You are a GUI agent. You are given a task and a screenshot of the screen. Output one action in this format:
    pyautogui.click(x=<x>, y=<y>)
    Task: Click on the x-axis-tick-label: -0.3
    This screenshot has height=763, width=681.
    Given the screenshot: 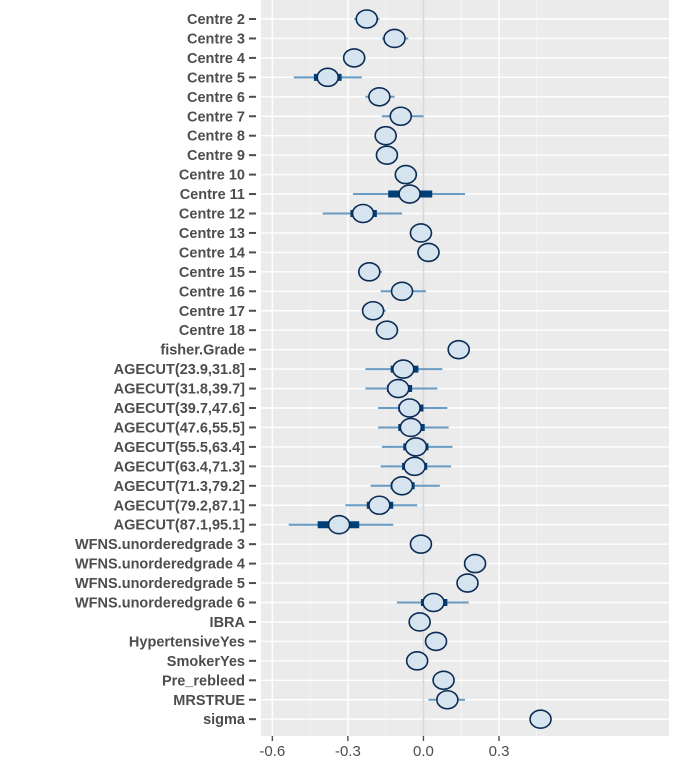 What is the action you would take?
    pyautogui.click(x=348, y=751)
    